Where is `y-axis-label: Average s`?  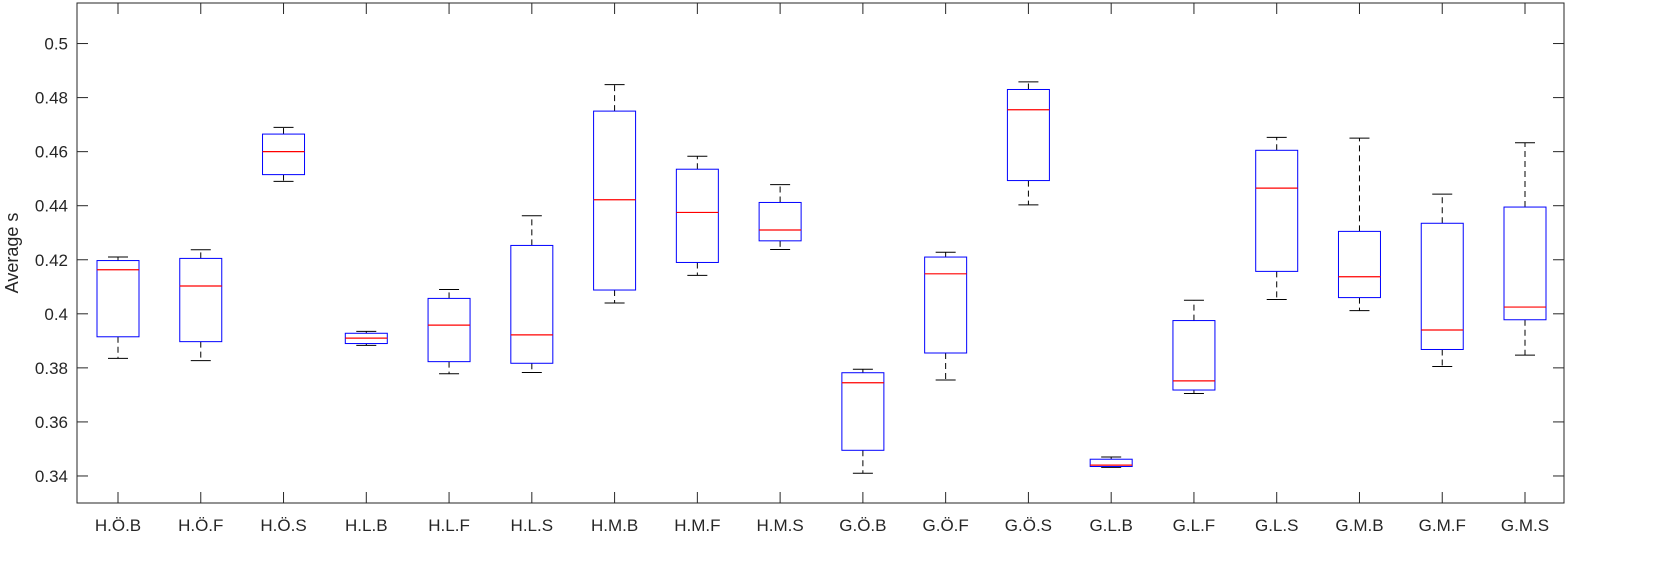 y-axis-label: Average s is located at coordinates (12, 253).